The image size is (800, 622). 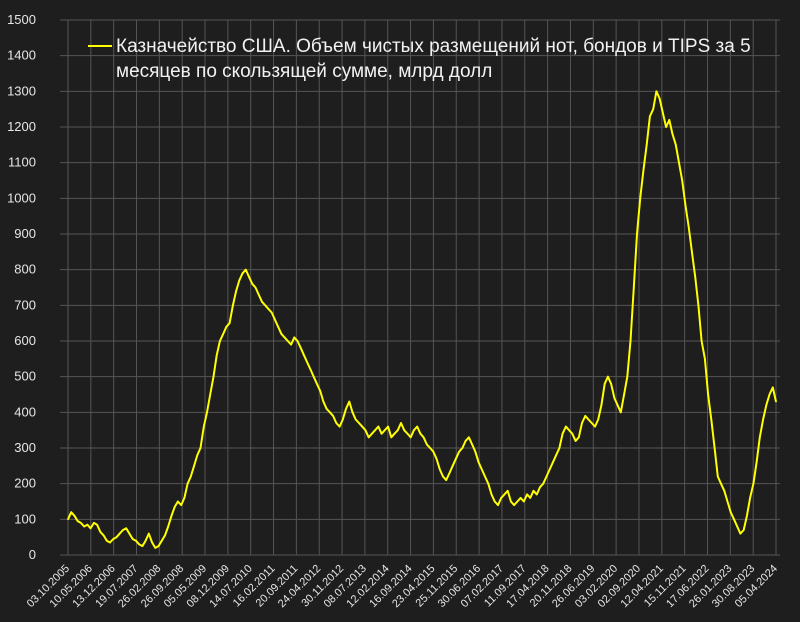 What do you see at coordinates (21, 126) in the screenshot?
I see `y-tick-label: 1200` at bounding box center [21, 126].